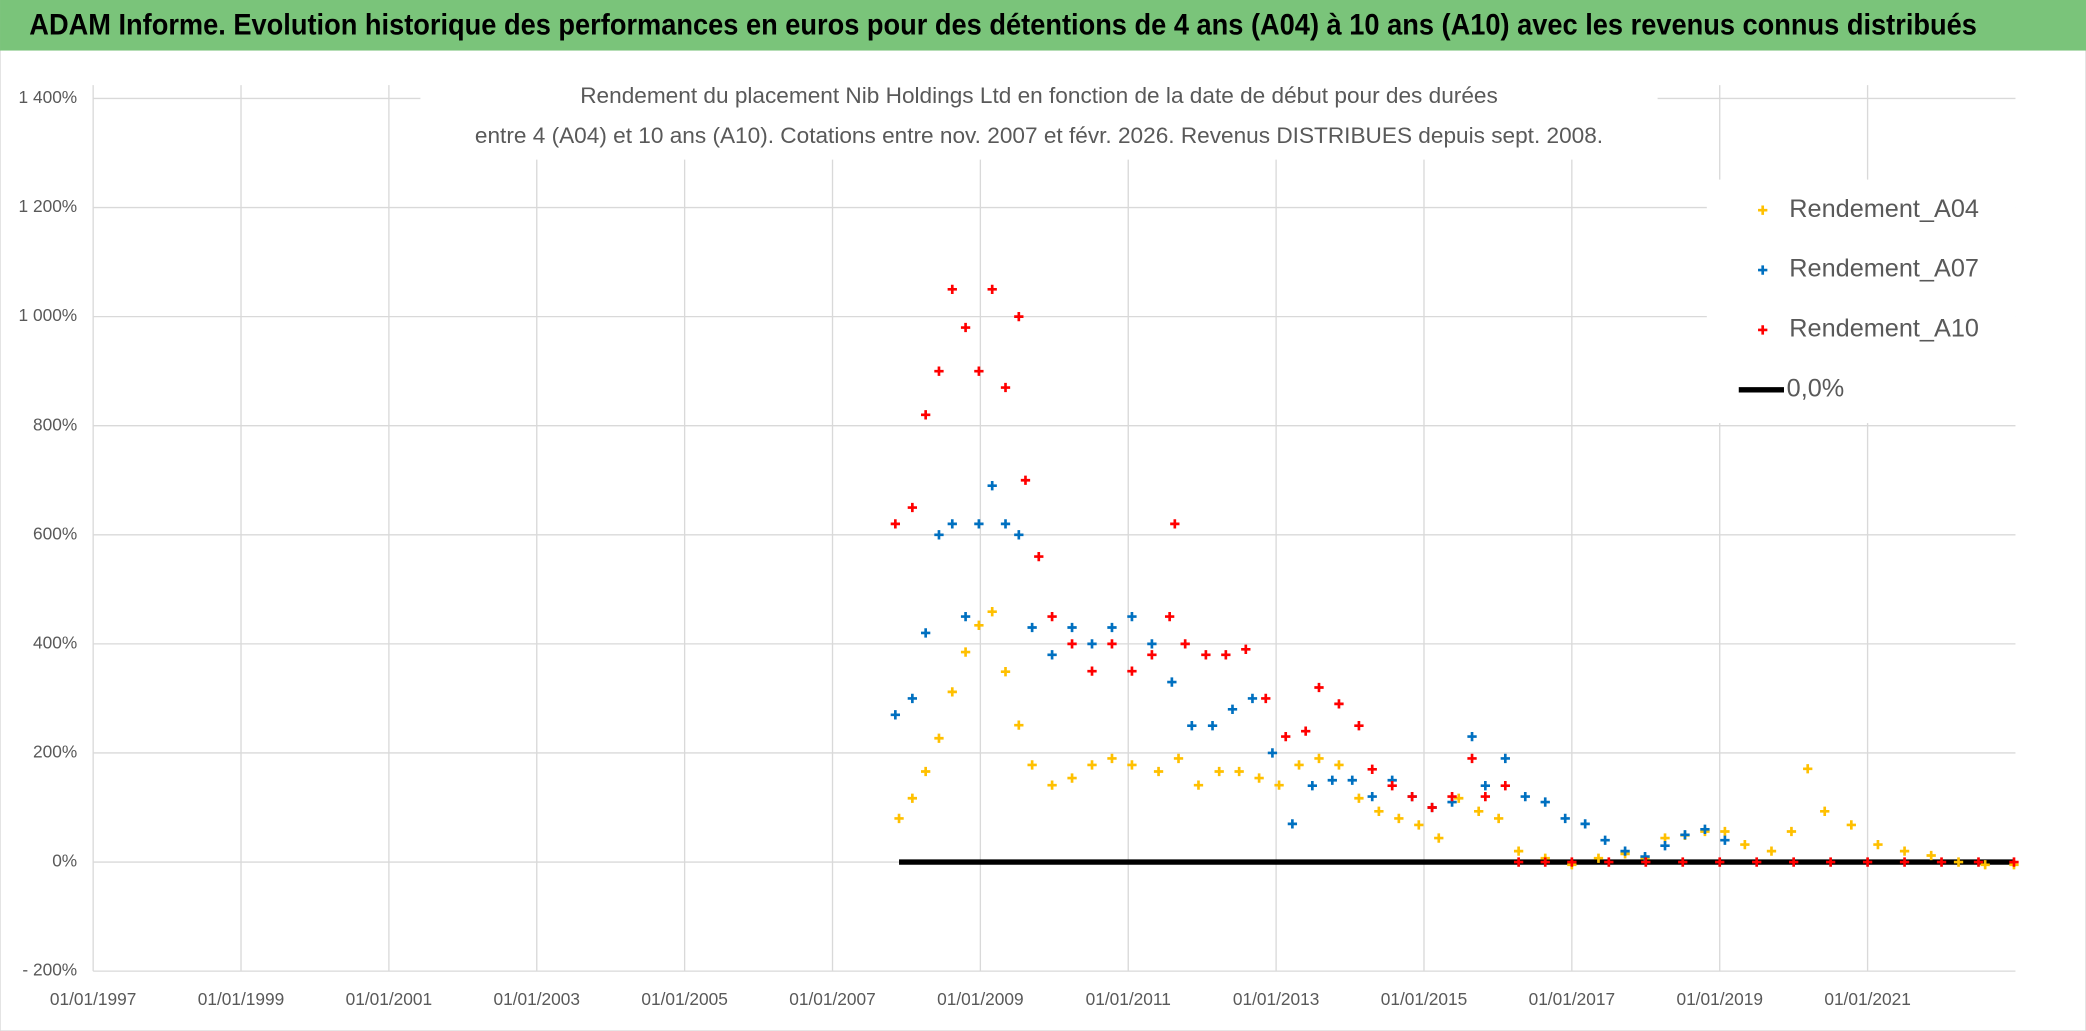 This screenshot has height=1031, width=2086. Describe the element at coordinates (1128, 999) in the screenshot. I see `x-tick-label: 01/01/2011` at that location.